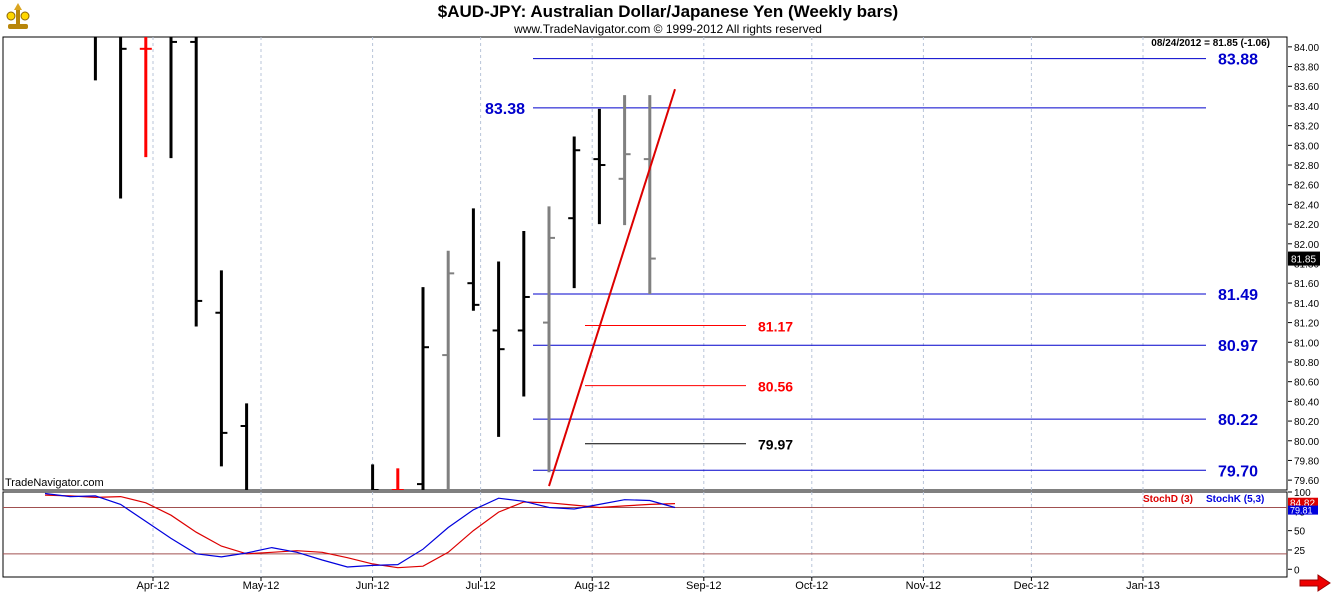 Image resolution: width=1336 pixels, height=597 pixels. I want to click on level-label: 83.38, so click(505, 109).